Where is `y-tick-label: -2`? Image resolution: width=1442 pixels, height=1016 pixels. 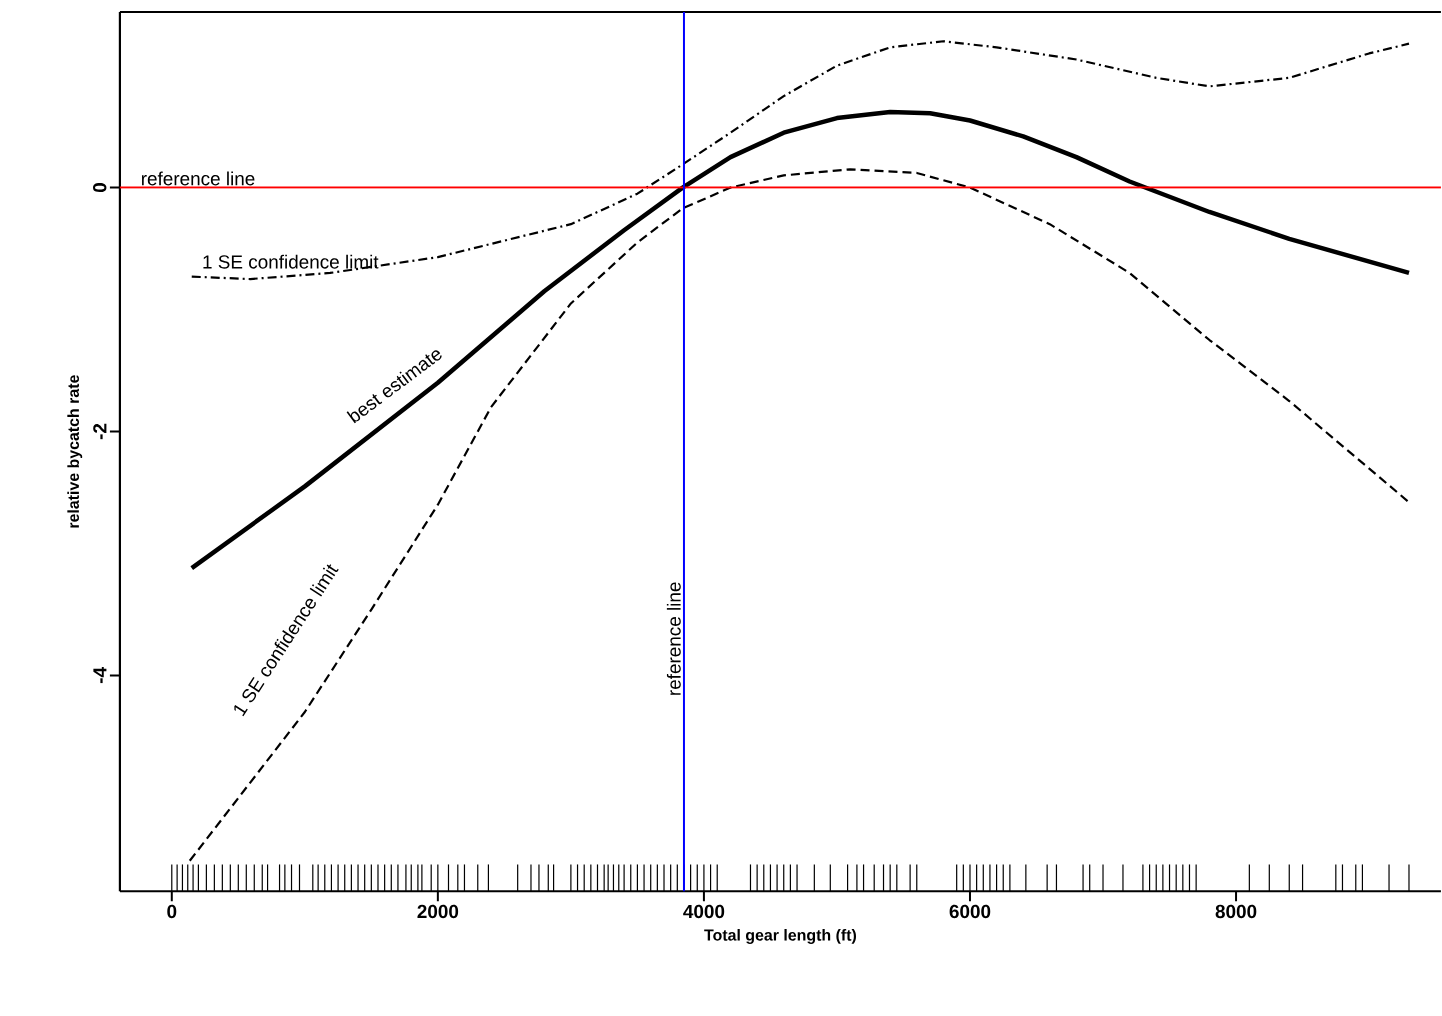 y-tick-label: -2 is located at coordinates (100, 431).